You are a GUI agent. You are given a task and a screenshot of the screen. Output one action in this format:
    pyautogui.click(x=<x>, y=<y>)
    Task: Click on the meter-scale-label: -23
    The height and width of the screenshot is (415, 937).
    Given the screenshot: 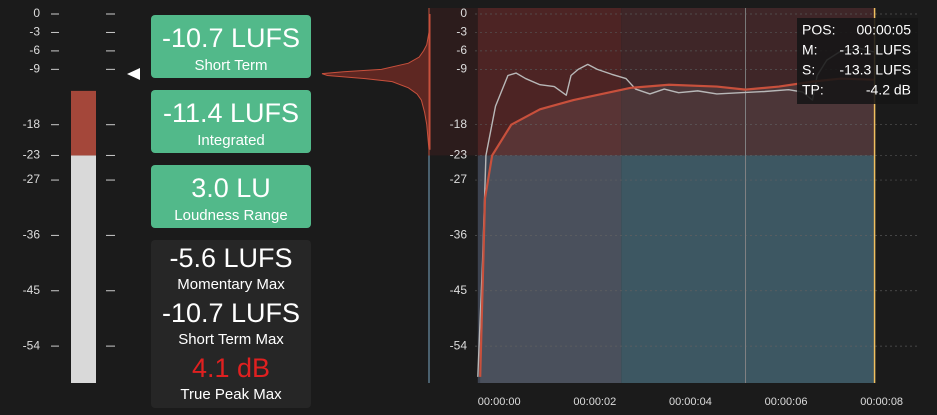 What is the action you would take?
    pyautogui.click(x=32, y=155)
    